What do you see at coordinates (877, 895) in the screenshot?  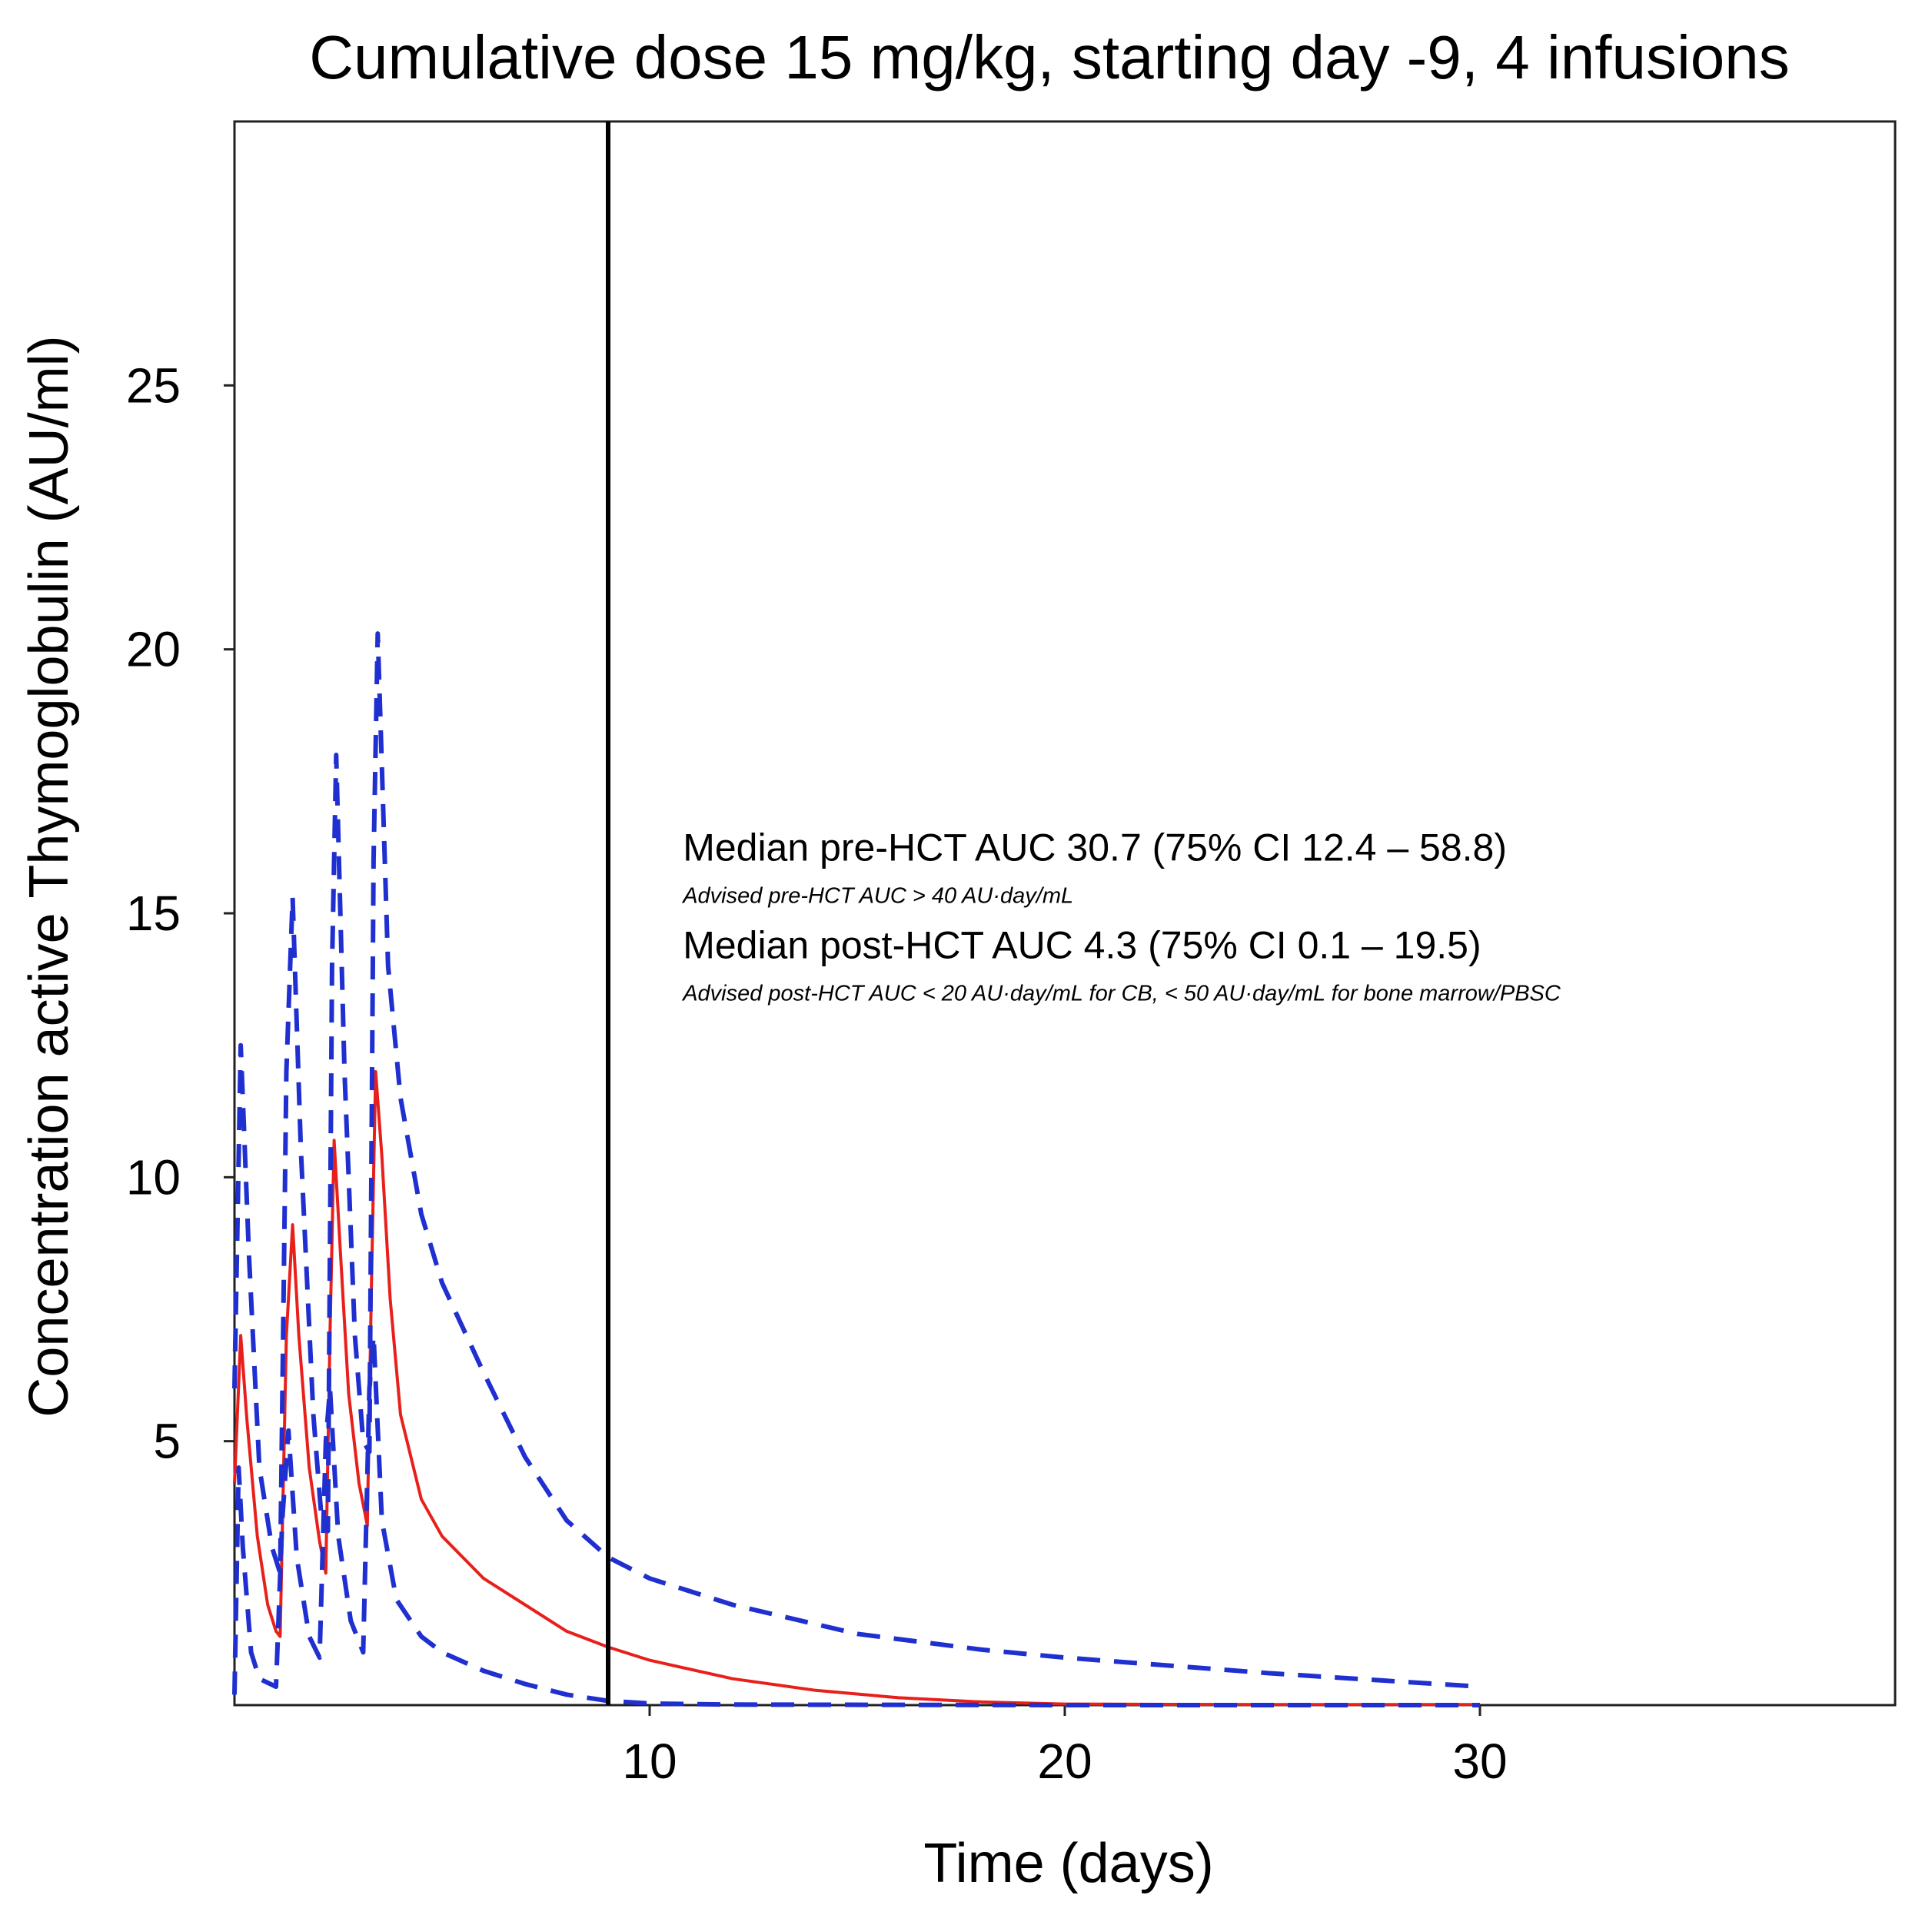 I see `advice-annotation: Advised pre-HCT AUC > 40 AU·day/mL` at bounding box center [877, 895].